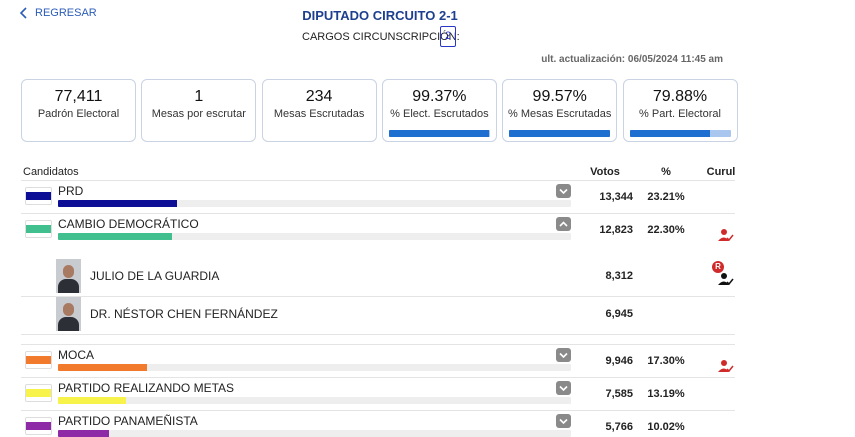 The image size is (855, 437). What do you see at coordinates (66, 13) in the screenshot?
I see `back-text: REGRESAR` at bounding box center [66, 13].